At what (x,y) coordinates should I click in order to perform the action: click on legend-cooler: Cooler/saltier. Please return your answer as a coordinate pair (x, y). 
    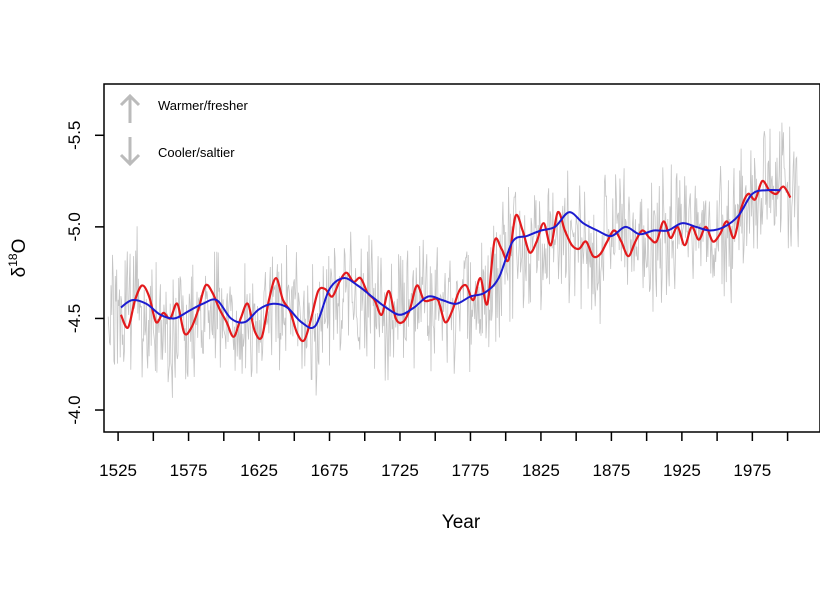
    Looking at the image, I should click on (177, 152).